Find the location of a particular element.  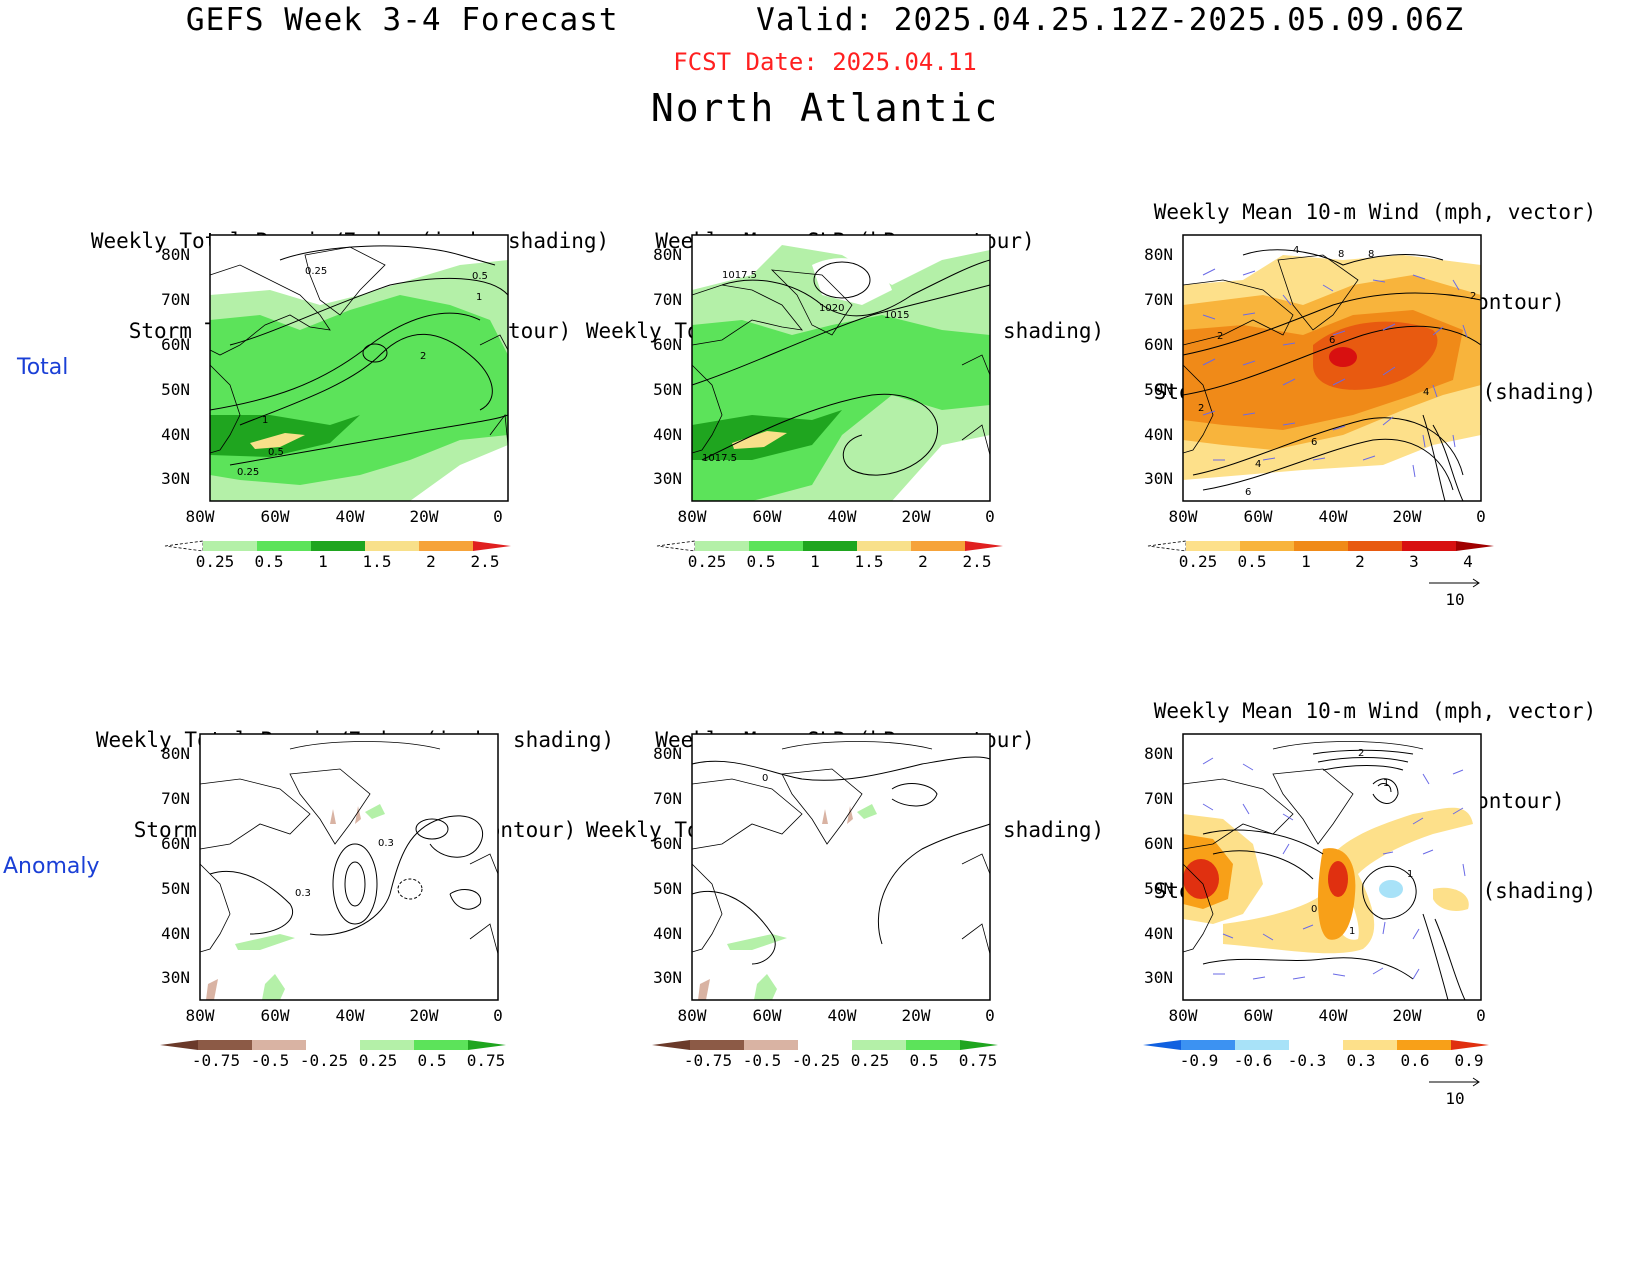

precip-shade-yellow is located at coordinates (759, 440).